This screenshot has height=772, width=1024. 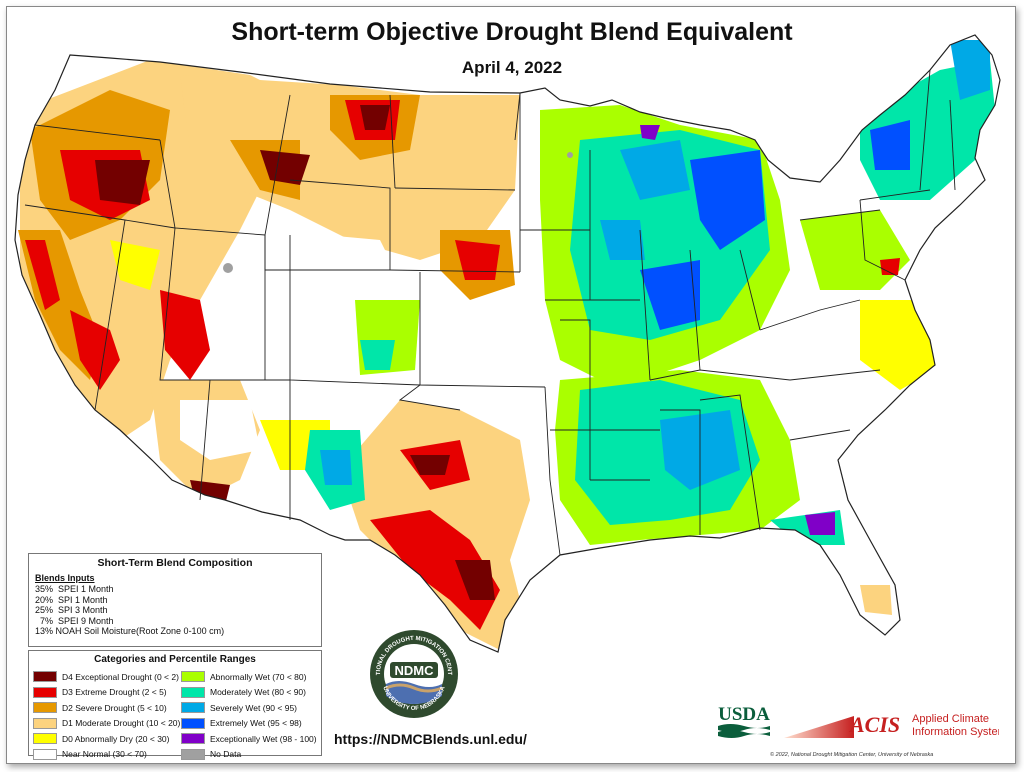 I want to click on categories-heading: Categories and Percentile Ranges, so click(x=175, y=659).